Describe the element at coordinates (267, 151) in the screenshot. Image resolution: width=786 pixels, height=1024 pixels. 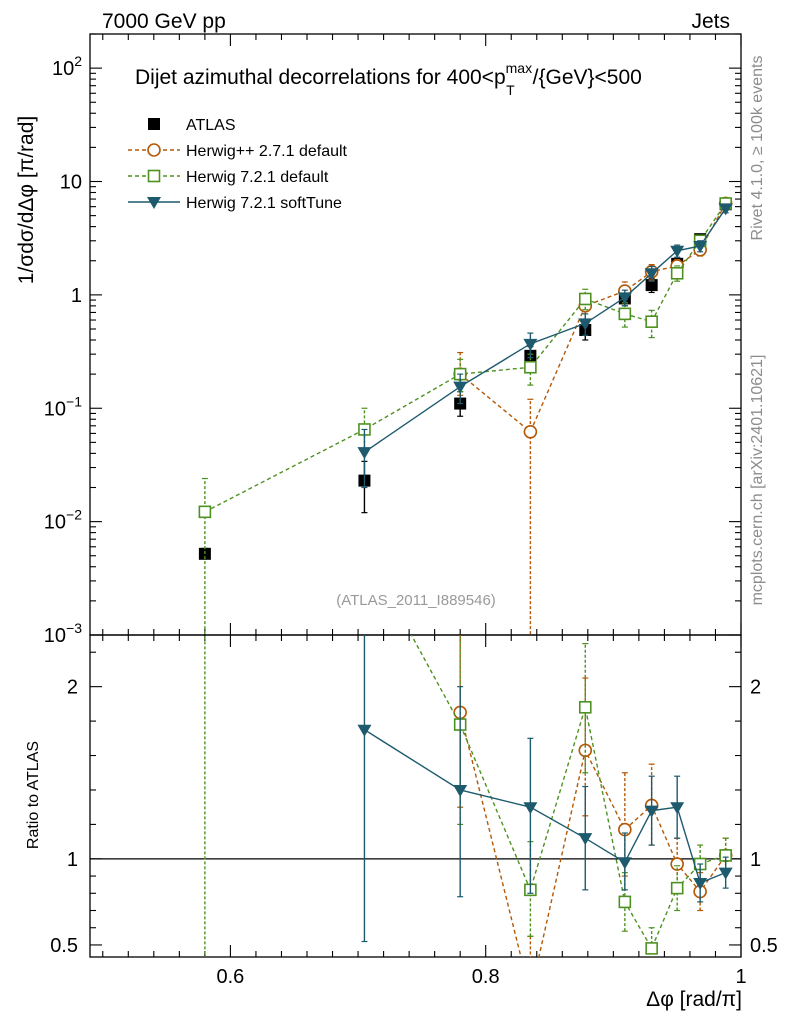
I see `legend-label: Herwig++ 2.7.1 default` at that location.